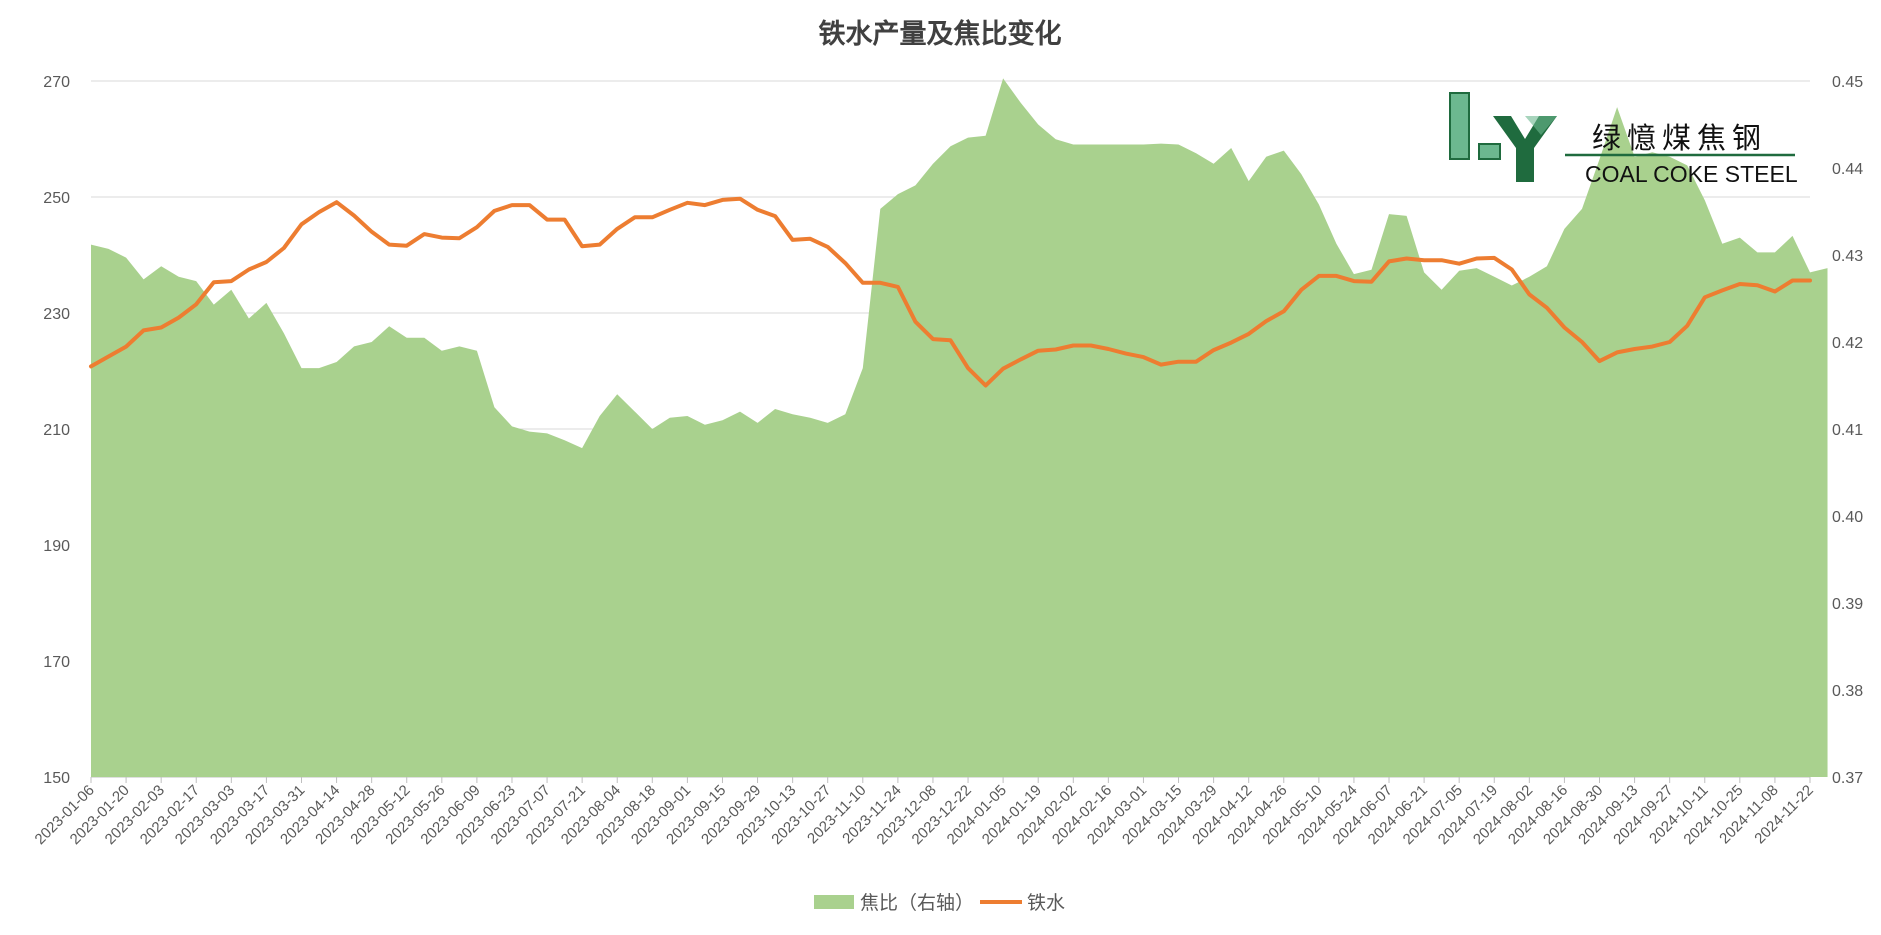 This screenshot has width=1881, height=935. Describe the element at coordinates (834, 902) in the screenshot. I see `legend-swatch-coke-ratio` at that location.